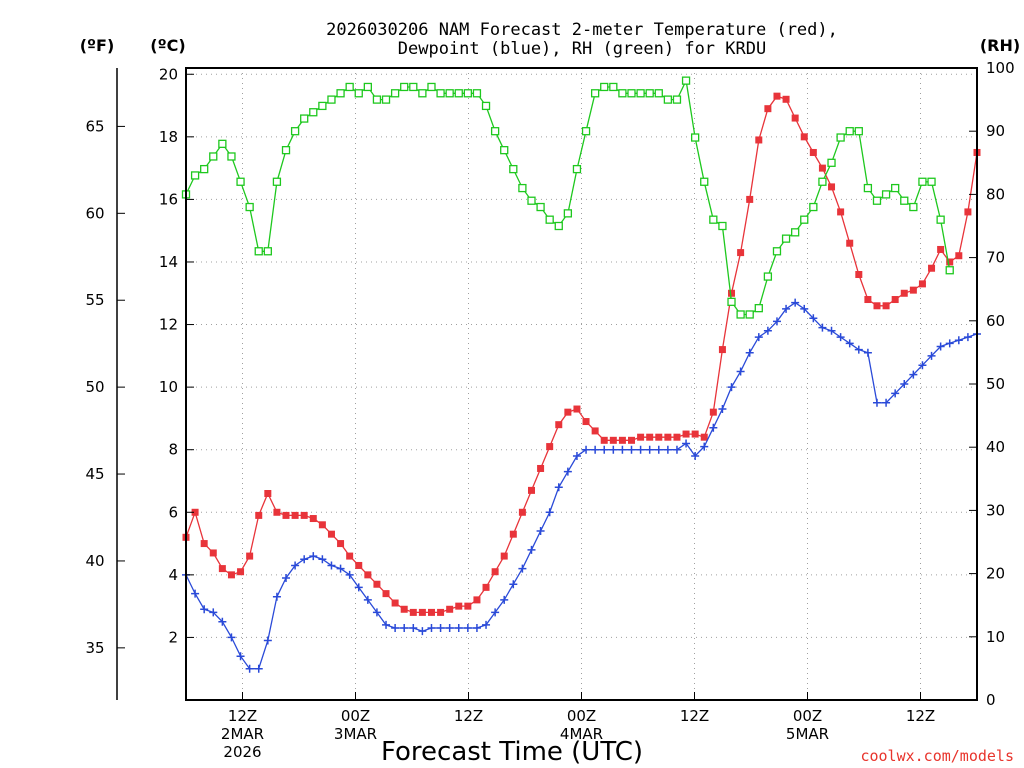  What do you see at coordinates (995, 258) in the screenshot?
I see `rh-tick-label: 70` at bounding box center [995, 258].